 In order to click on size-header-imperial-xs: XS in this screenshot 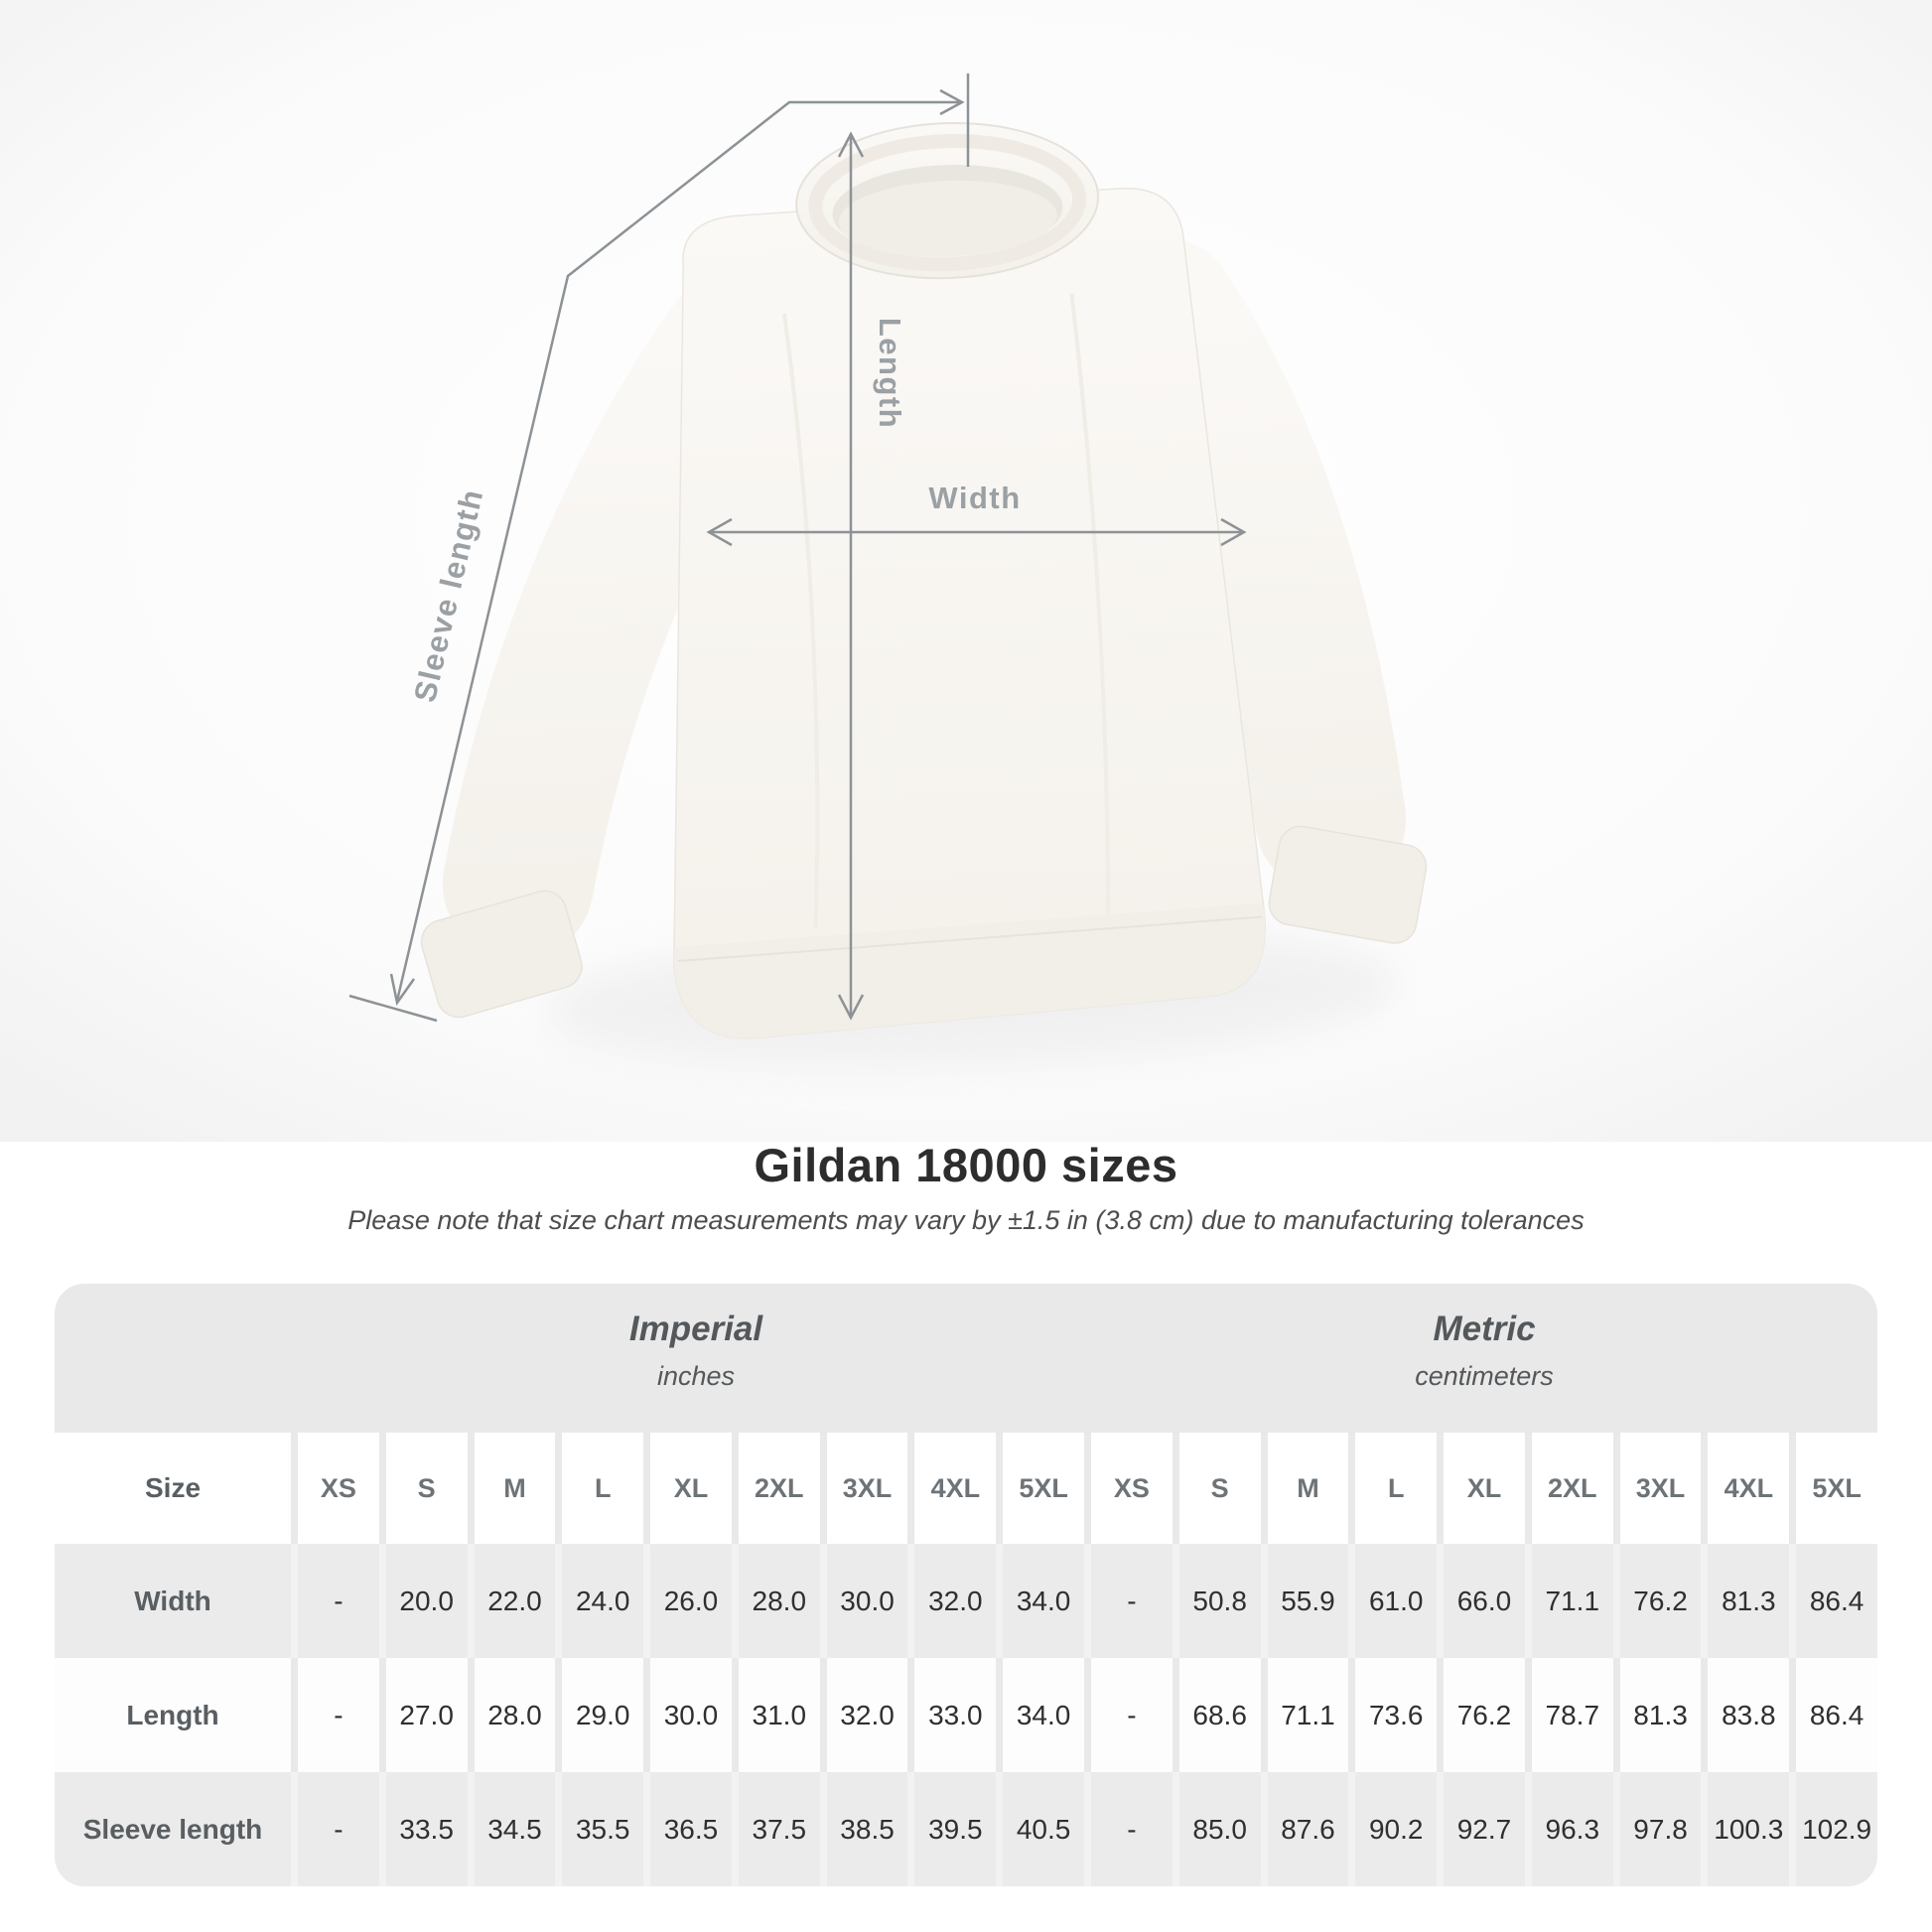, I will do `click(335, 1488)`.